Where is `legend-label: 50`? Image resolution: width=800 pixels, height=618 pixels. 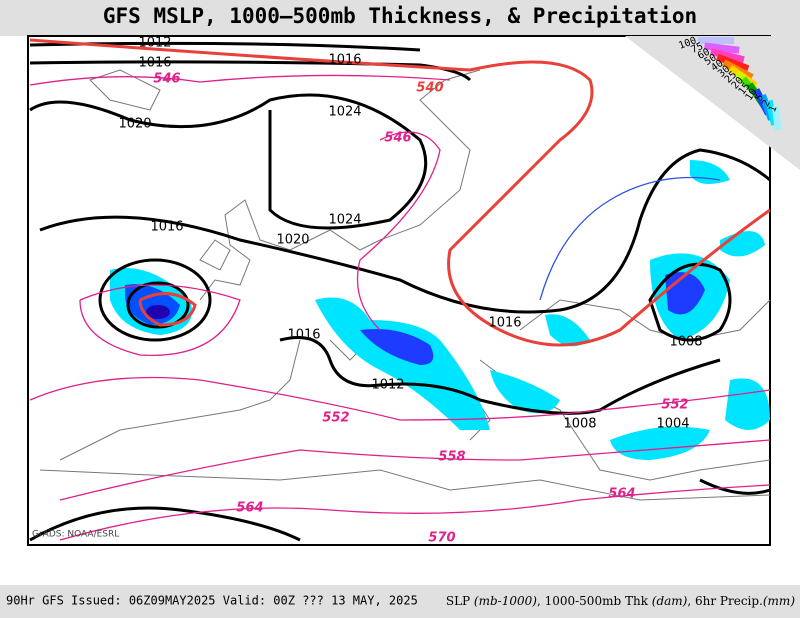
legend-label: 50 is located at coordinates (711, 60).